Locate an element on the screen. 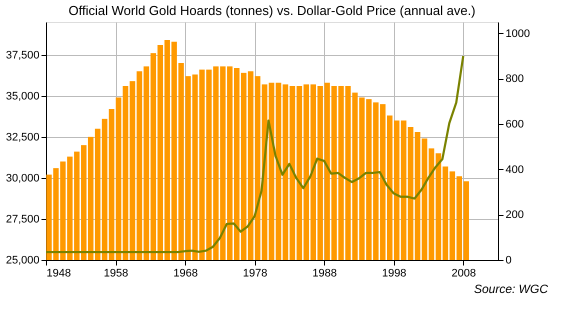  chart-title: Official World Gold Hoards (tonnes) vs. Dollar-Gold Price (annual ave.) is located at coordinates (272, 10).